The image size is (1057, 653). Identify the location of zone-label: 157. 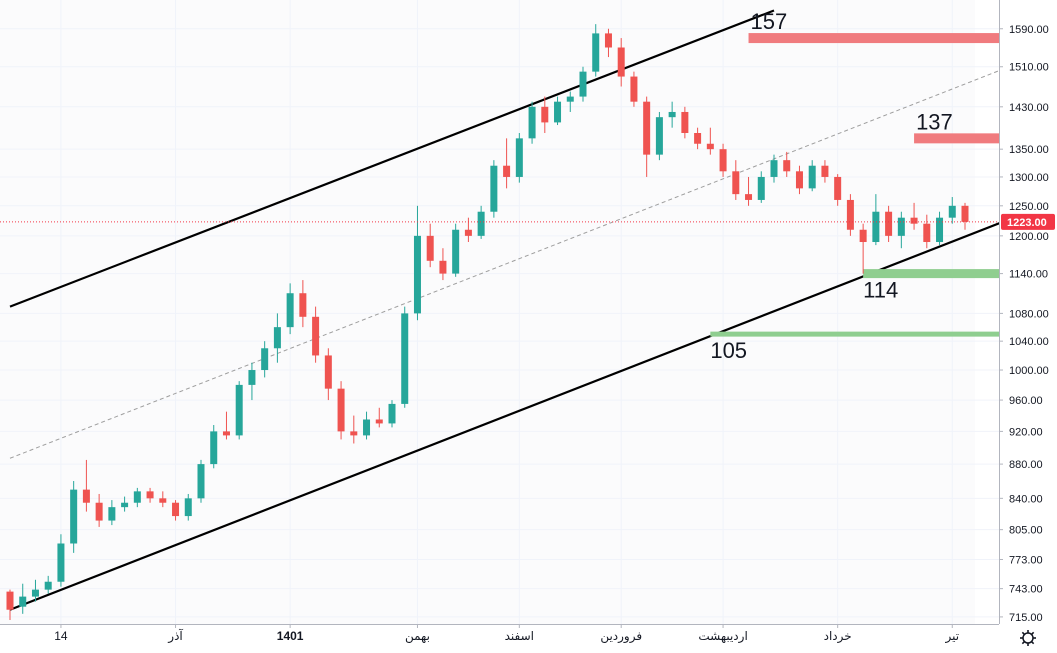
(769, 21).